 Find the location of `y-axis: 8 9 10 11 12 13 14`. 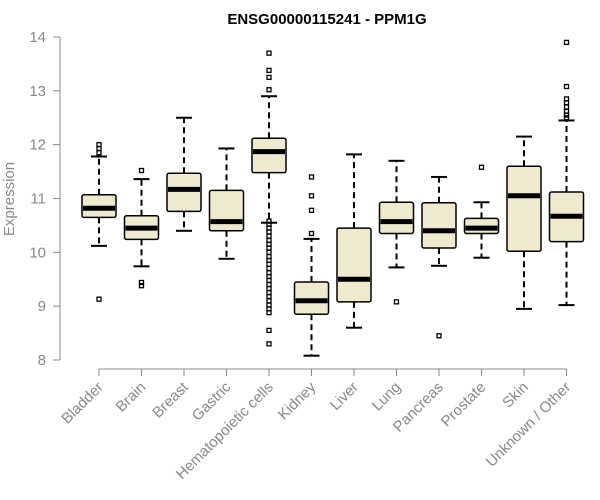

y-axis: 8 9 10 11 12 13 14 is located at coordinates (45, 199).